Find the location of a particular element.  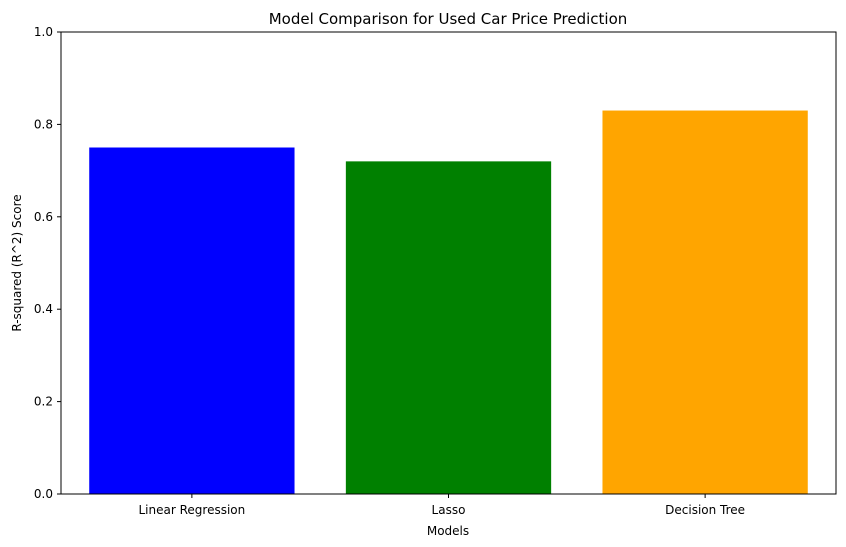

y-tick-label: 0.2 is located at coordinates (43, 402).